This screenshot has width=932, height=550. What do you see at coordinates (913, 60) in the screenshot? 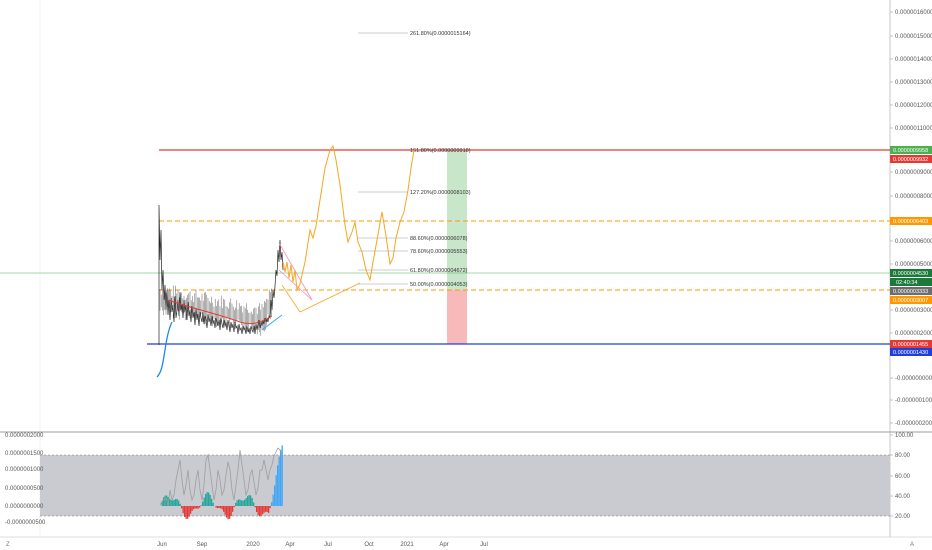
I see `price-tick-label: 0.0000014000` at bounding box center [913, 60].